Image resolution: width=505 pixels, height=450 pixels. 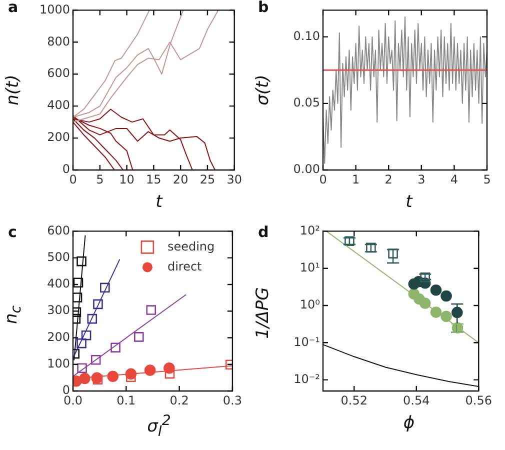 I want to click on x-tick-label: 0.3, so click(x=232, y=400).